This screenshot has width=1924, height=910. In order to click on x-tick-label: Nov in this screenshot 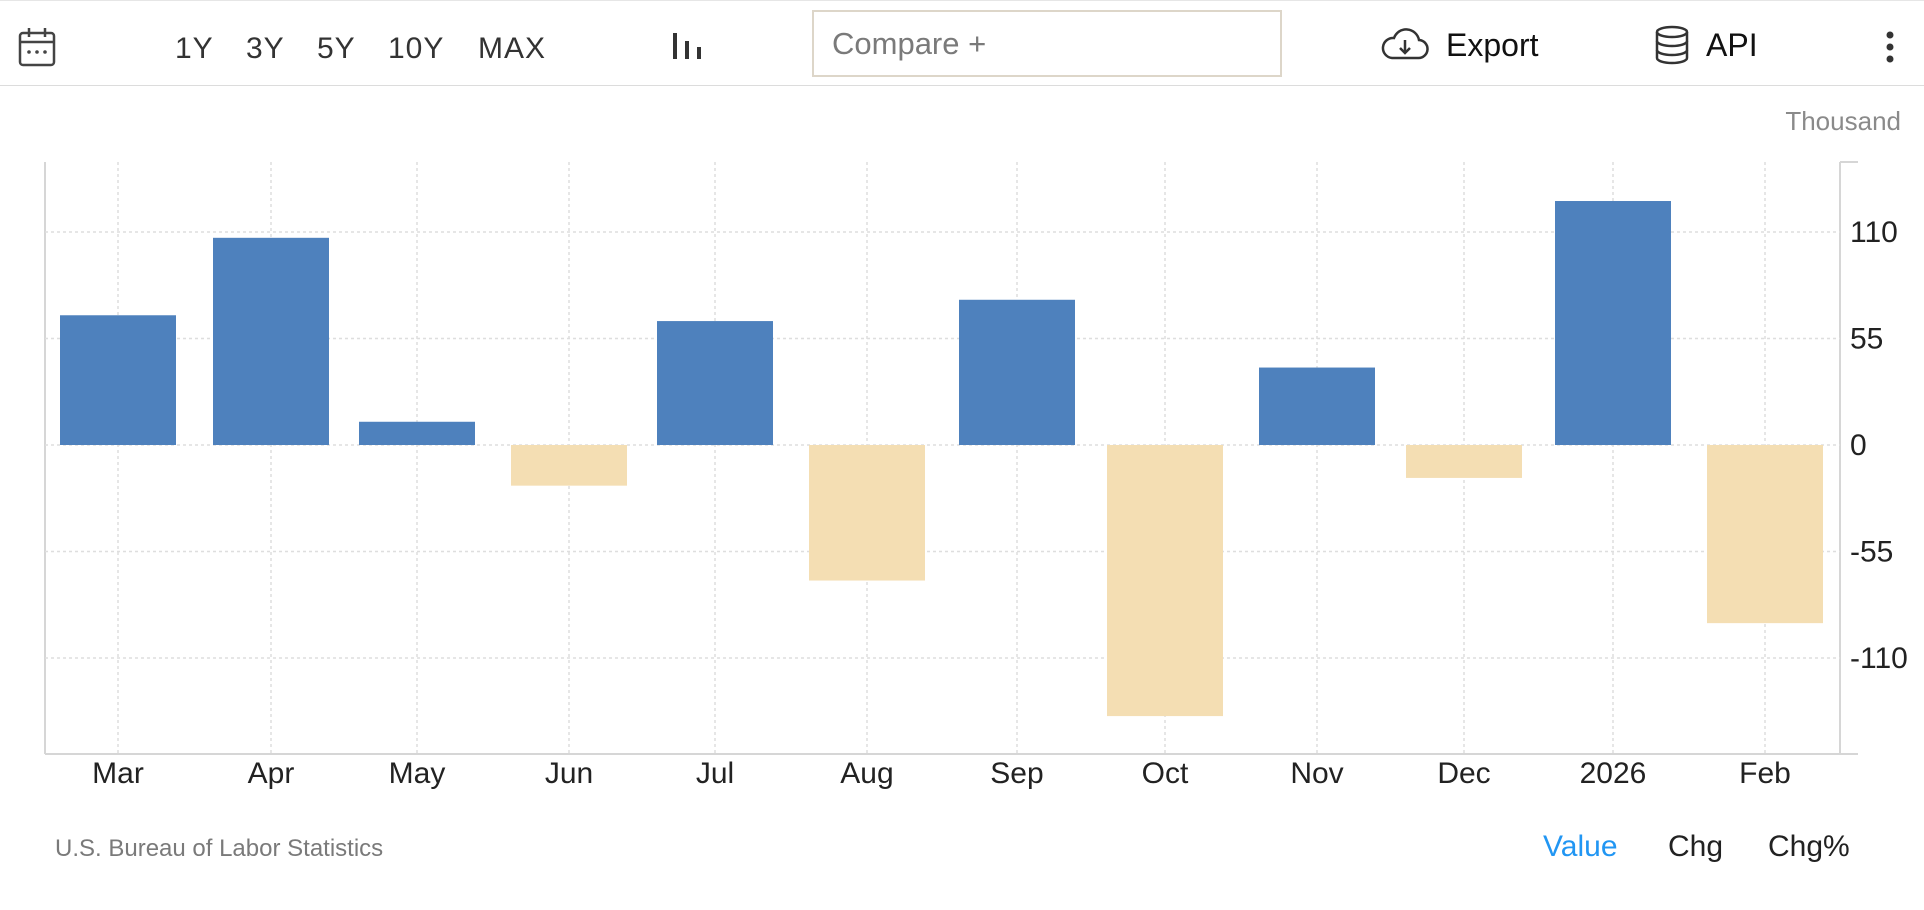, I will do `click(1316, 773)`.